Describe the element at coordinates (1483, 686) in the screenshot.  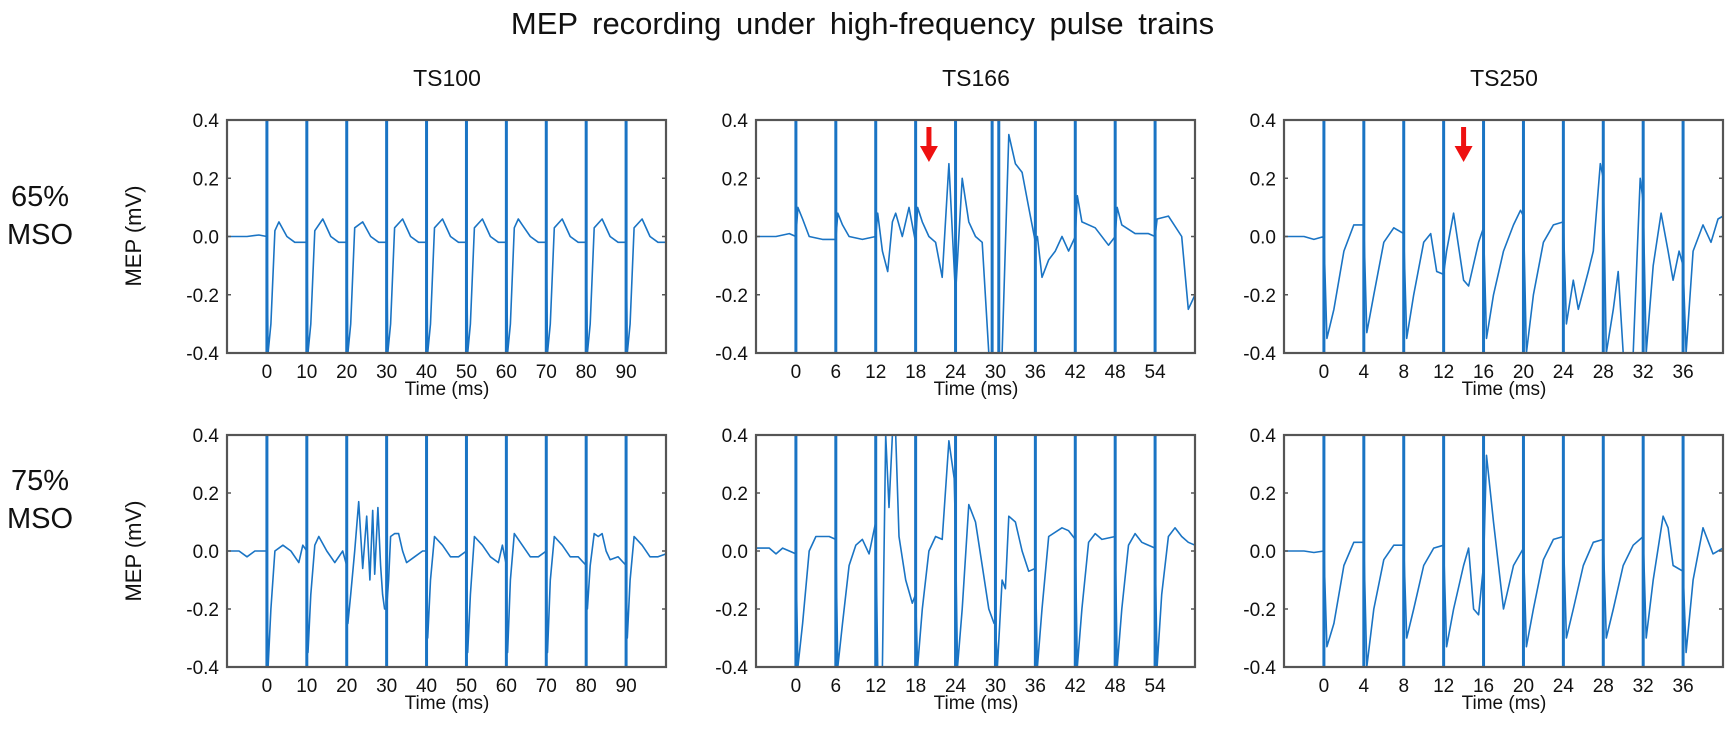
I see `x-tick-label: 16` at that location.